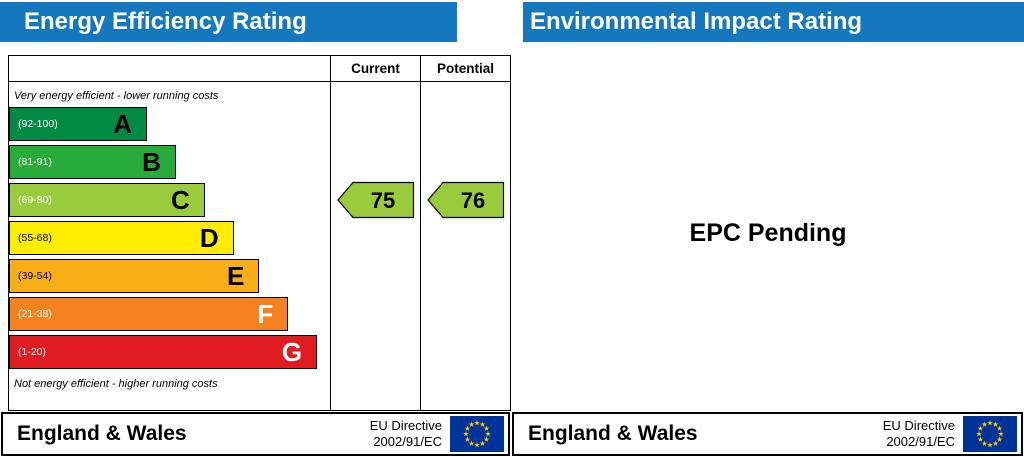  I want to click on band-f-letter: F, so click(265, 314).